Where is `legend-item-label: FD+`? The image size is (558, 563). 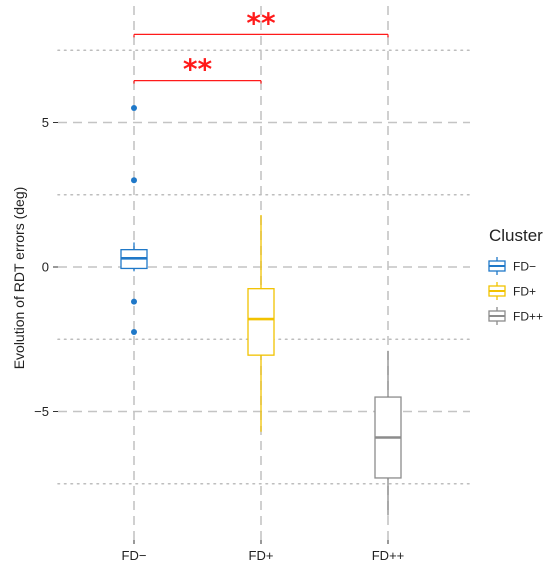
legend-item-label: FD+ is located at coordinates (524, 292).